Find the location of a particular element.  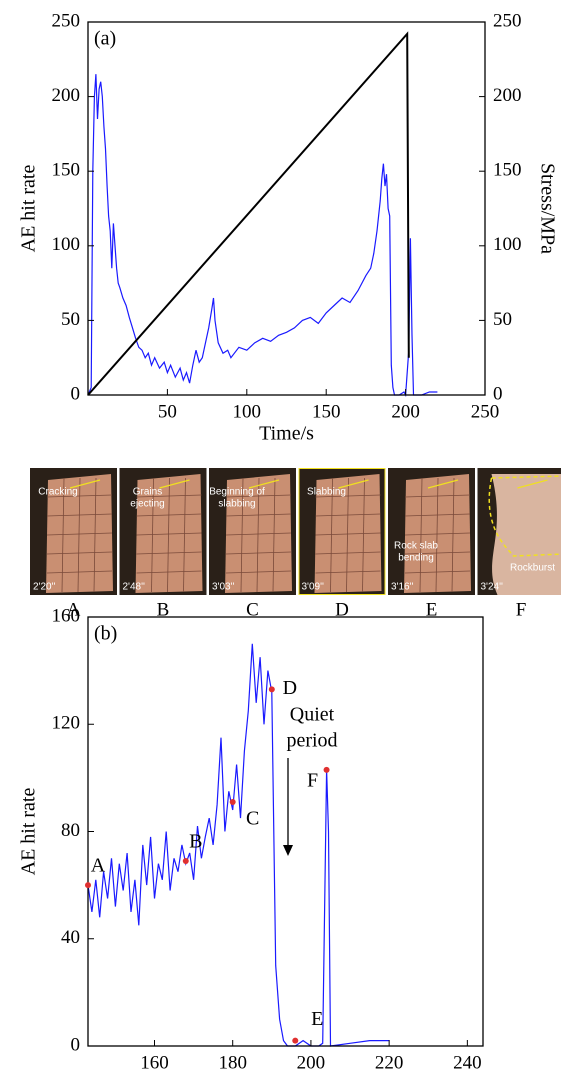

x-tick-label: 160 is located at coordinates (154, 1062).